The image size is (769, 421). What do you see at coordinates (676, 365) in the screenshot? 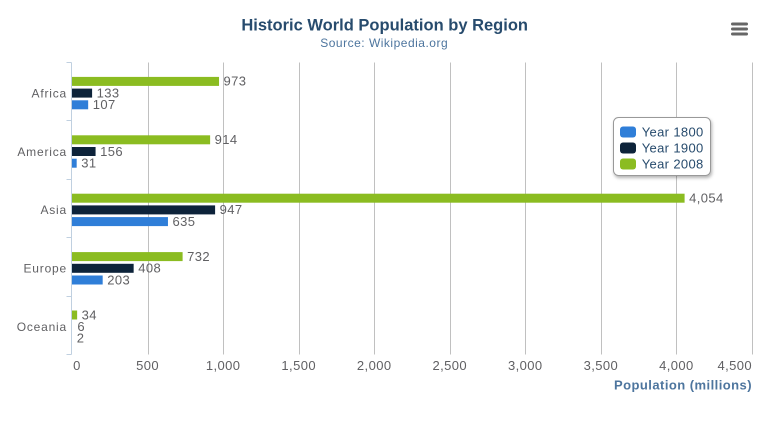
I see `svg-text: 4,000` at bounding box center [676, 365].